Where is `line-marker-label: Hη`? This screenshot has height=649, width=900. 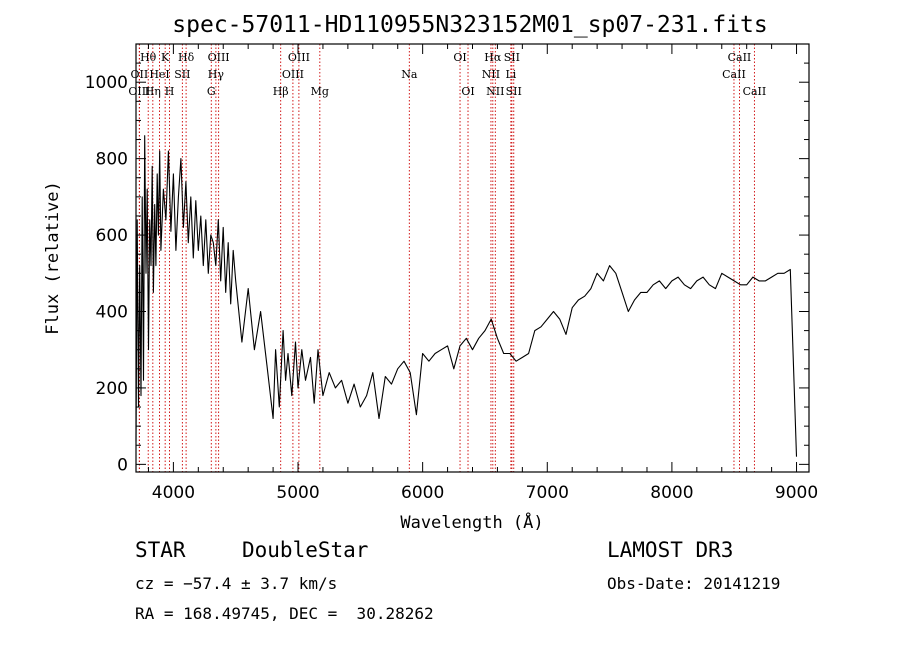 line-marker-label: Hη is located at coordinates (153, 91).